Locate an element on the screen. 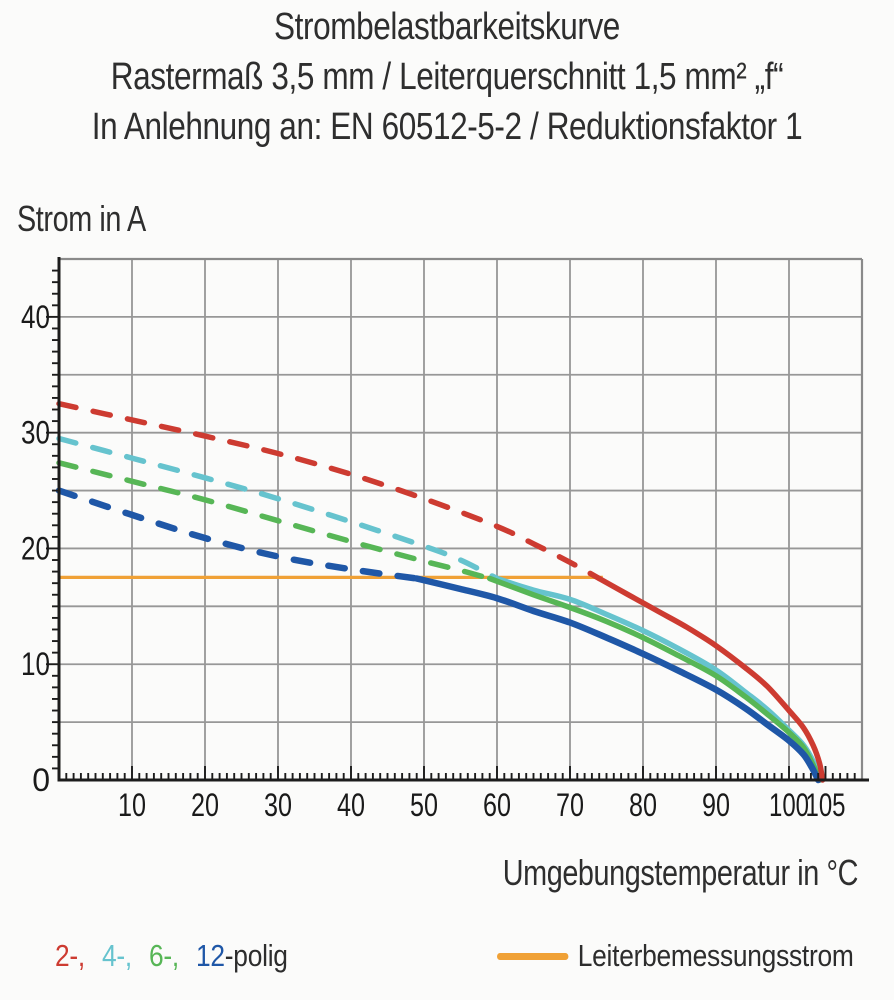 This screenshot has height=1000, width=894. curve-6-polig-dashed is located at coordinates (274, 521).